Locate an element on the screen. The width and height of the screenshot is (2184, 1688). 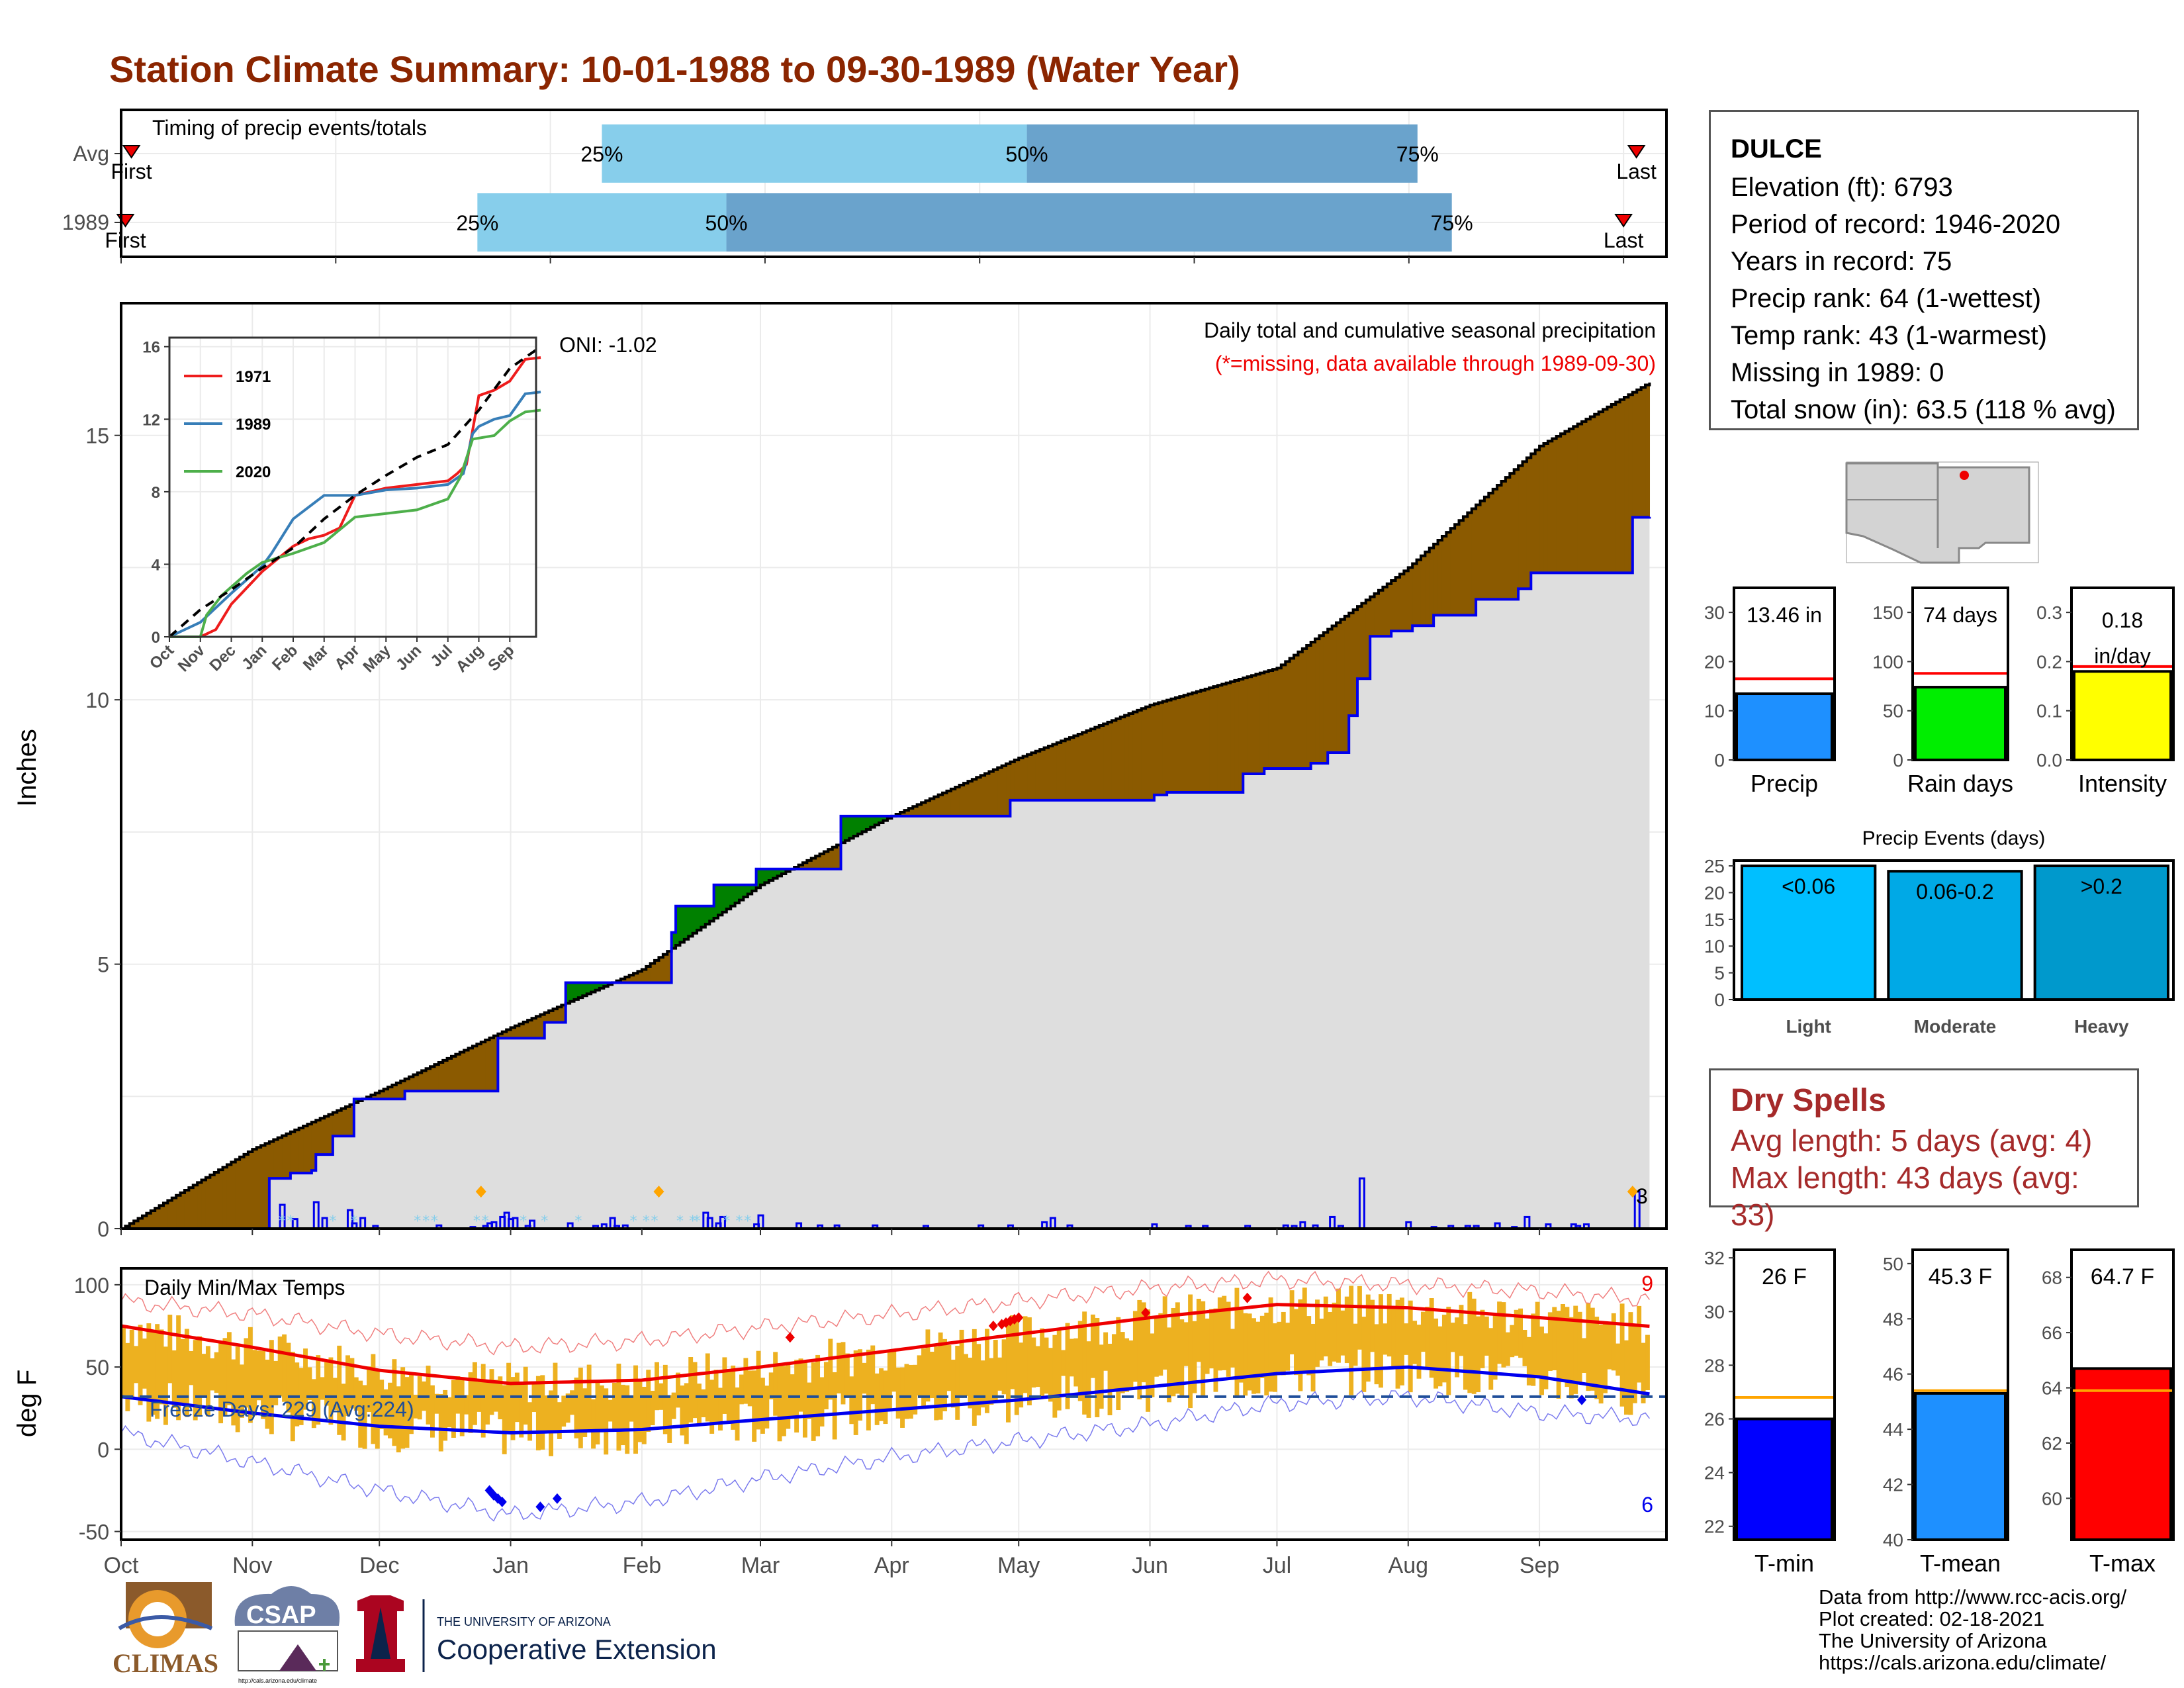
credit-university: The University of Arizona is located at coordinates (1933, 1640).